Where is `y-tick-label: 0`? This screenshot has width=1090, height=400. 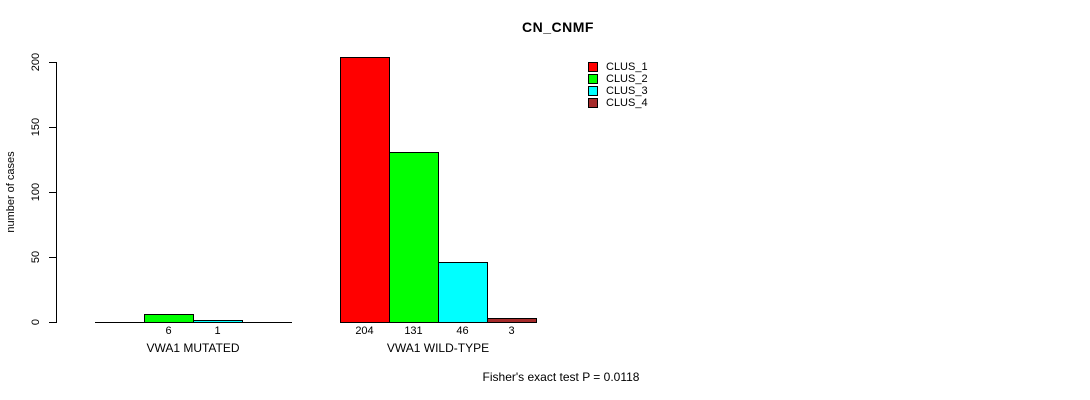
y-tick-label: 0 is located at coordinates (36, 322).